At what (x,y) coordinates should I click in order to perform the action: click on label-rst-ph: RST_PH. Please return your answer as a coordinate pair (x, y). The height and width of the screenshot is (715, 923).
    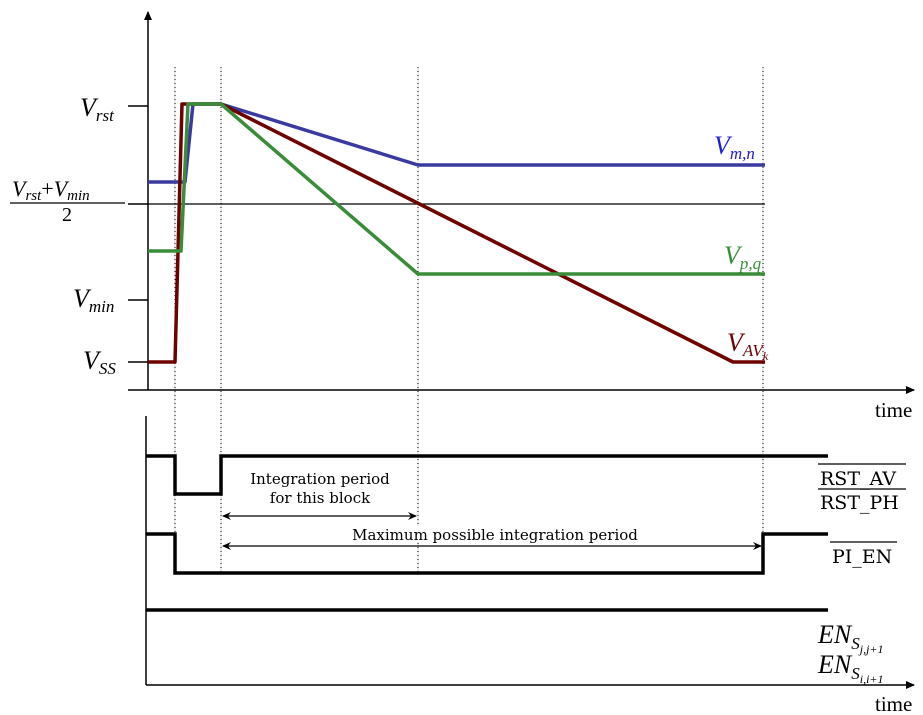
    Looking at the image, I should click on (862, 501).